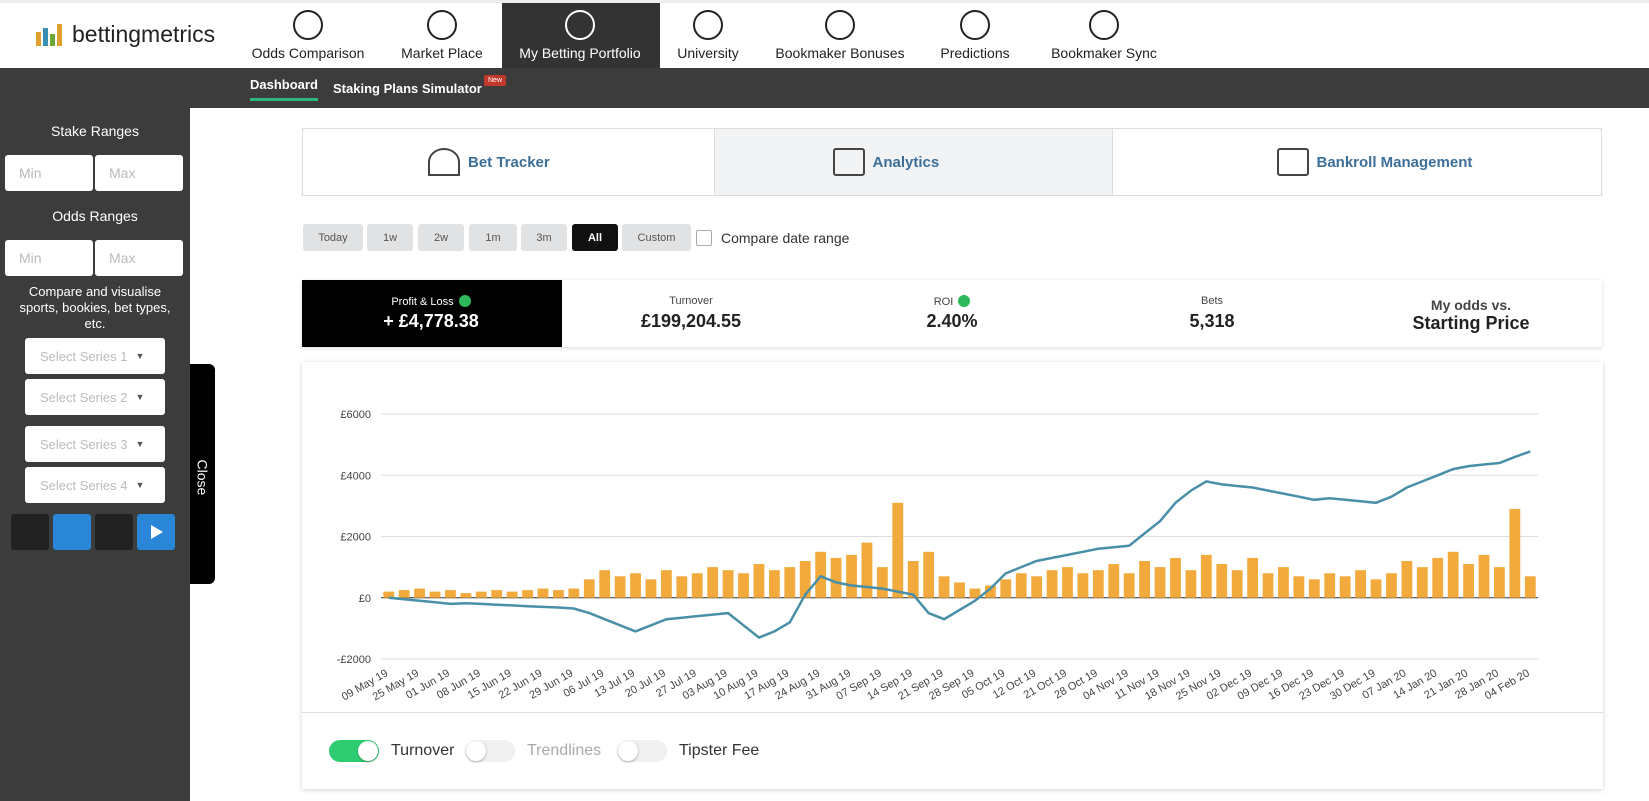 The image size is (1649, 801). What do you see at coordinates (952, 301) in the screenshot?
I see `stat-label: ROI` at bounding box center [952, 301].